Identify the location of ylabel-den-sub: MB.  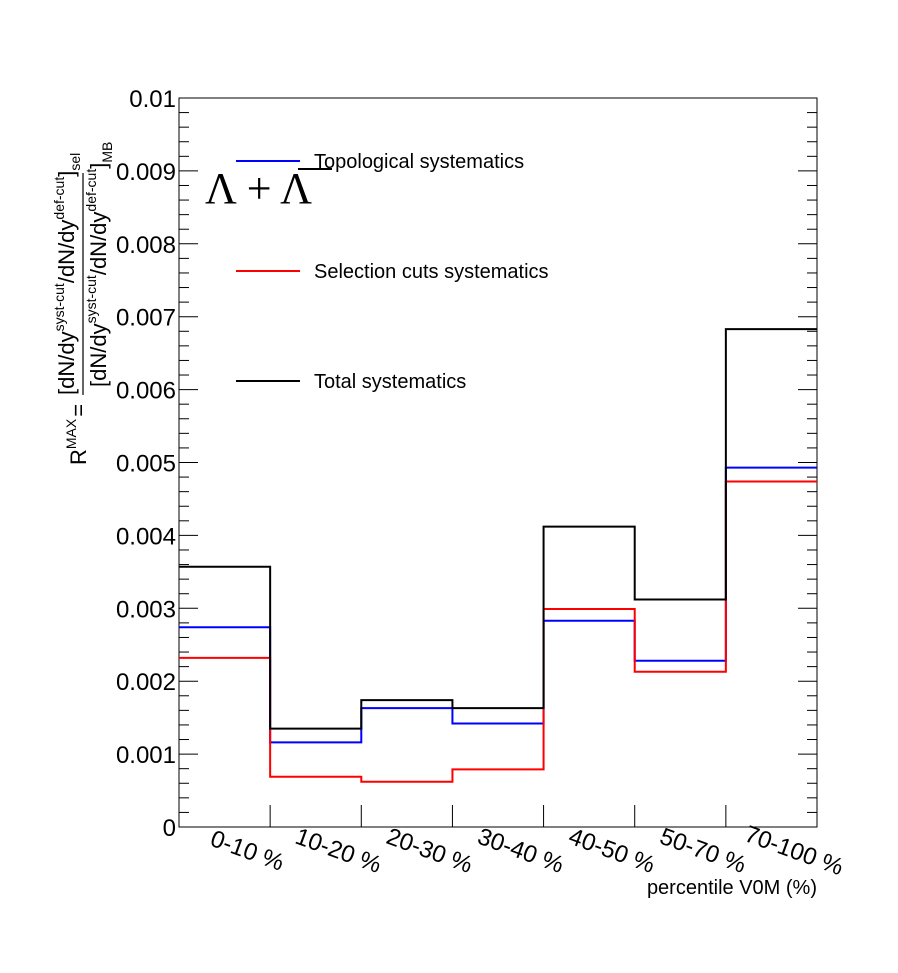
(107, 152).